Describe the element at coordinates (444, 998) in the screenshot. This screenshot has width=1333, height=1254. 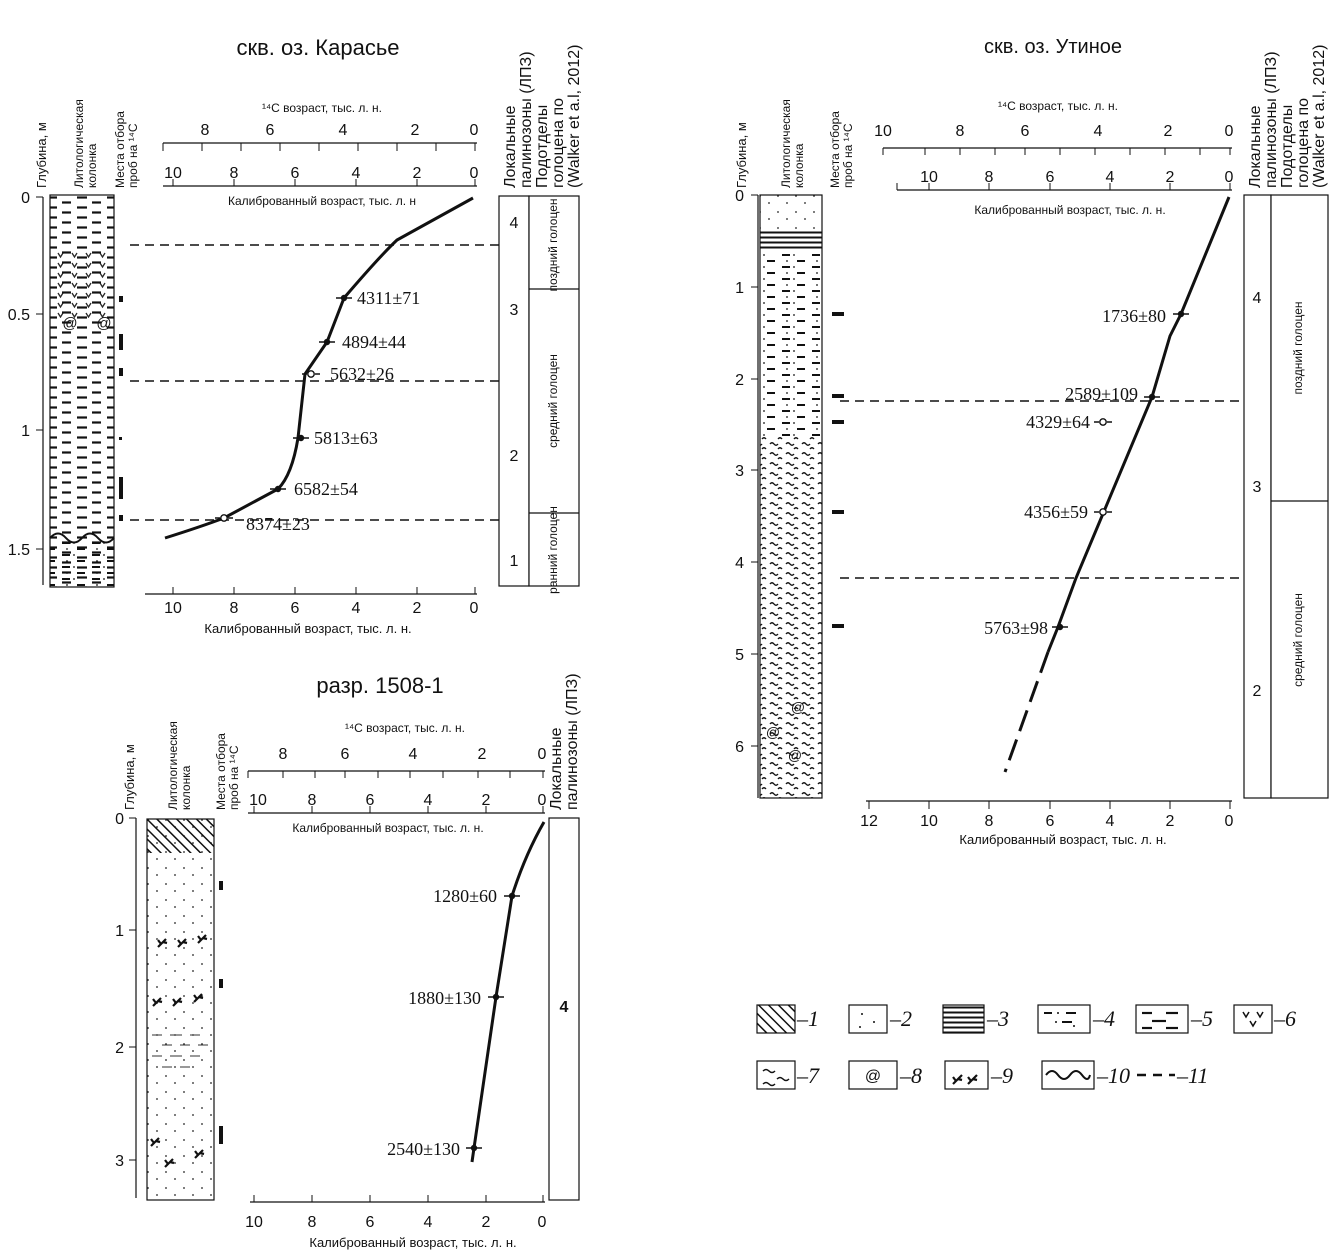
I see `date-label: 1880±130` at that location.